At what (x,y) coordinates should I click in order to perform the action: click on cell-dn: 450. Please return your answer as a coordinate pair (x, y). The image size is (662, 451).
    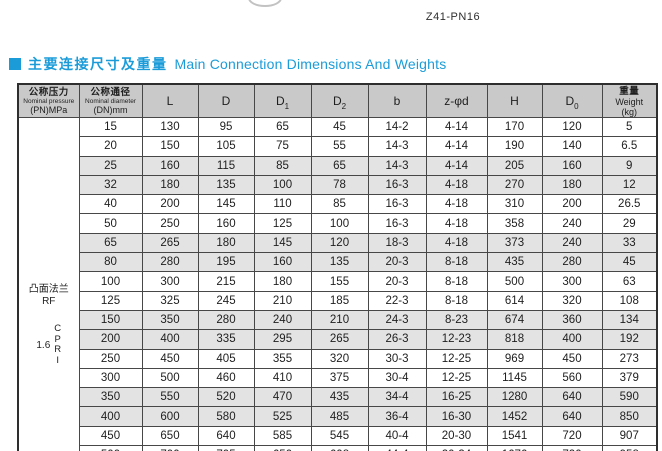
    Looking at the image, I should click on (110, 436).